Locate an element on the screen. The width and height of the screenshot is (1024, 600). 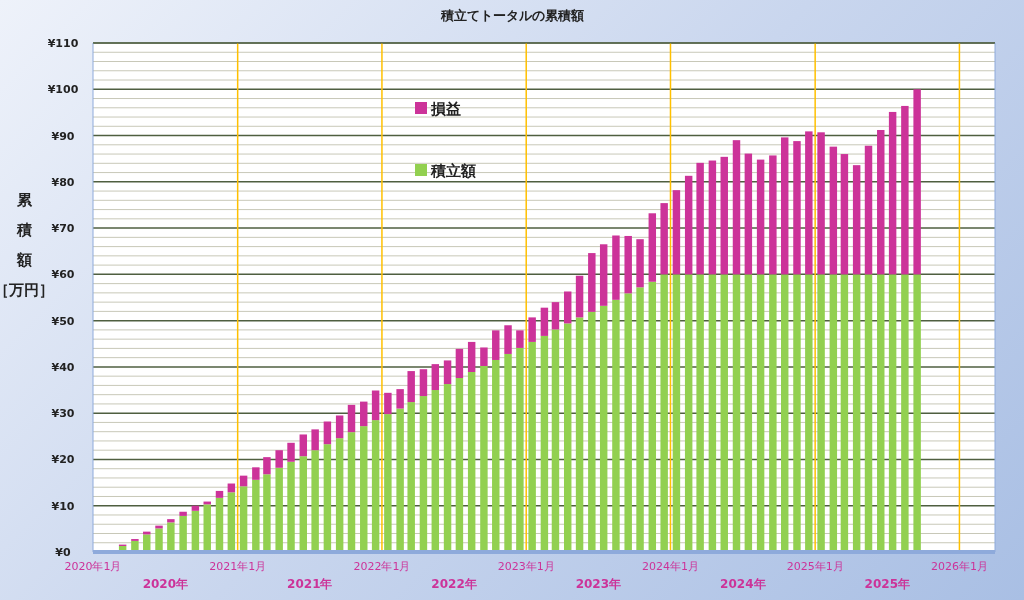
x-tick-label: 2022年1月 is located at coordinates (382, 566).